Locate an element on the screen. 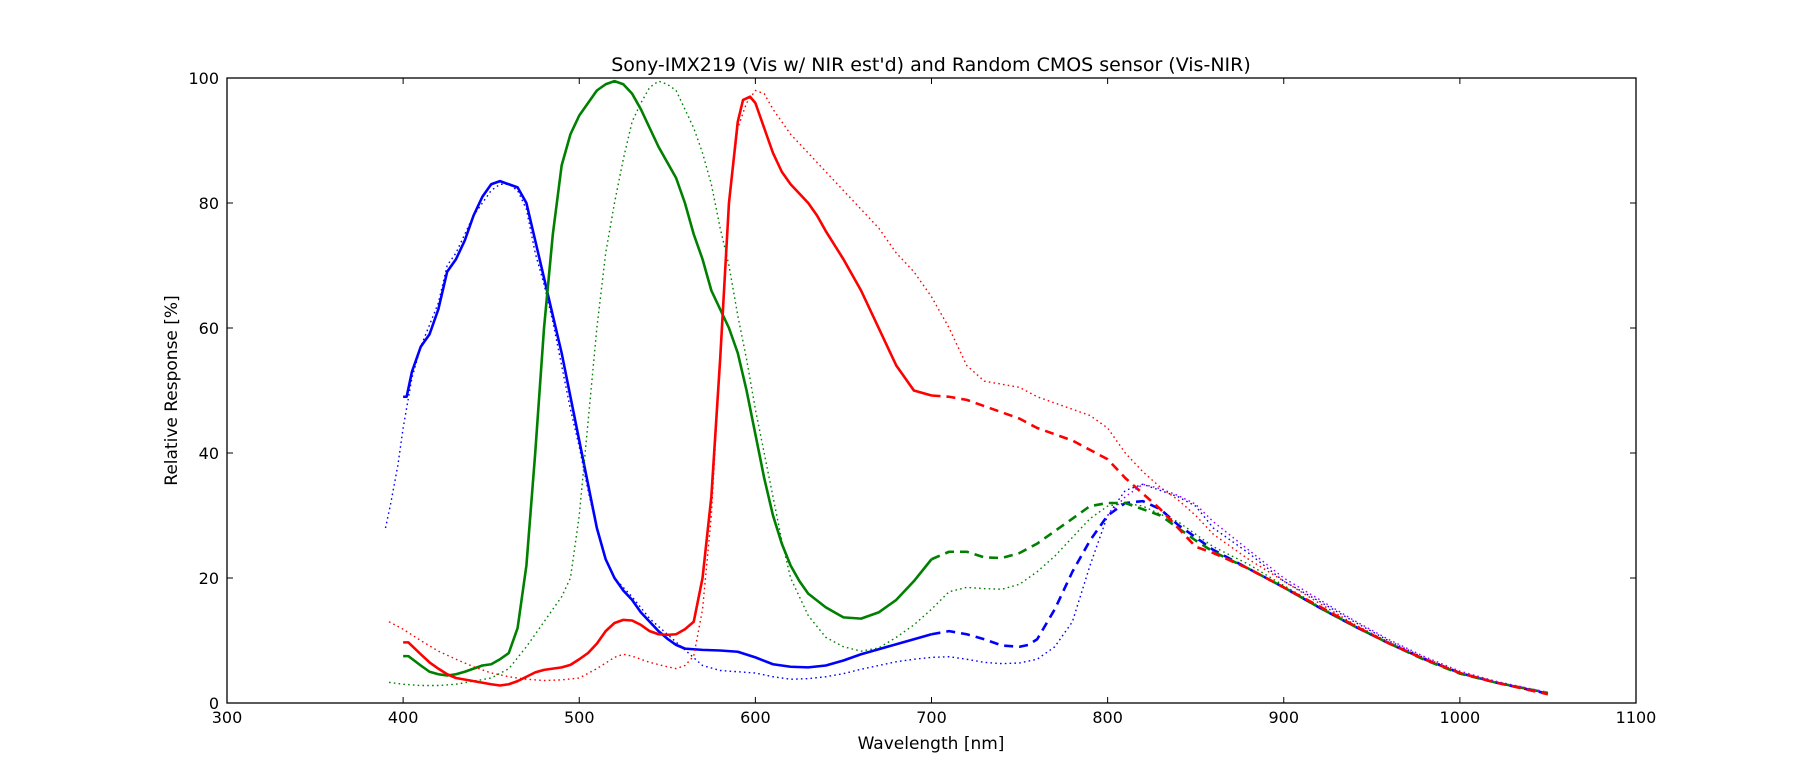 Image resolution: width=1811 pixels, height=780 pixels. x-tick-label: 900 is located at coordinates (1283, 717).